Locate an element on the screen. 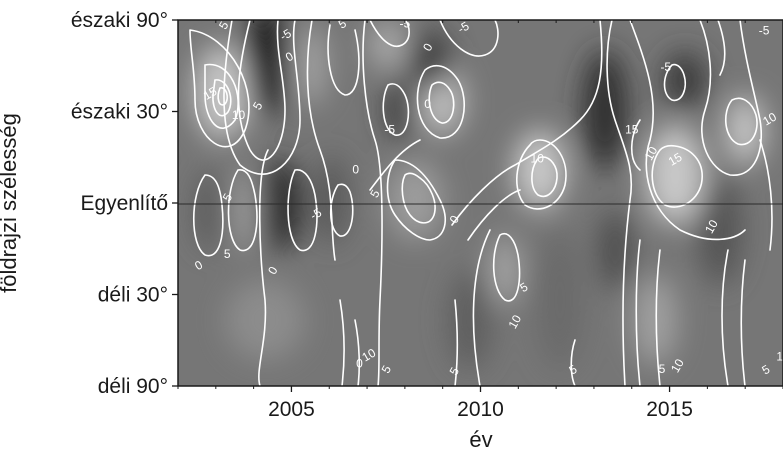 The height and width of the screenshot is (453, 783). y-tick-label: északi 90° is located at coordinates (119, 20).